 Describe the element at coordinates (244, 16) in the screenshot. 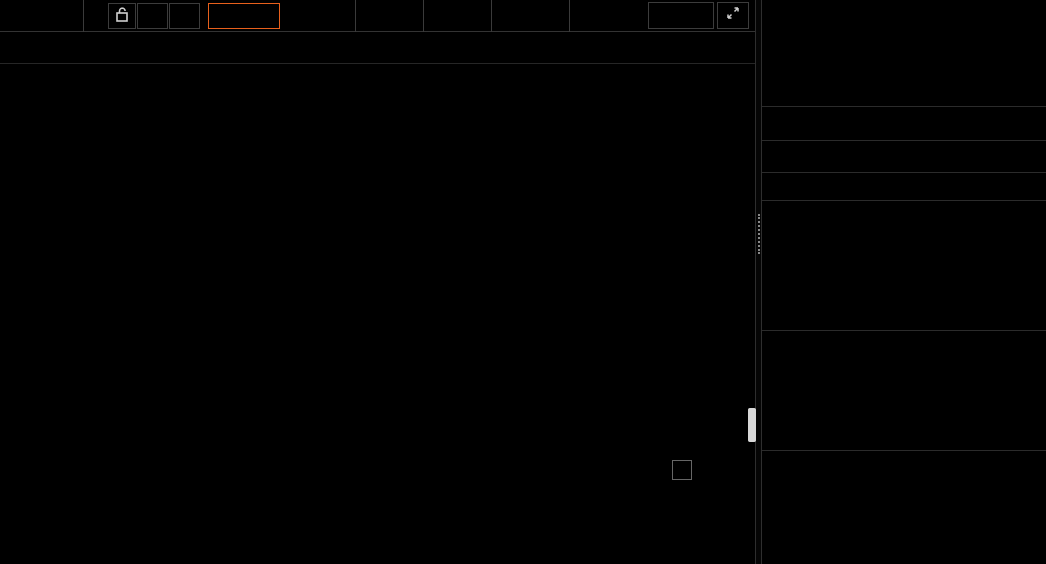

I see `fuquan-menu` at that location.